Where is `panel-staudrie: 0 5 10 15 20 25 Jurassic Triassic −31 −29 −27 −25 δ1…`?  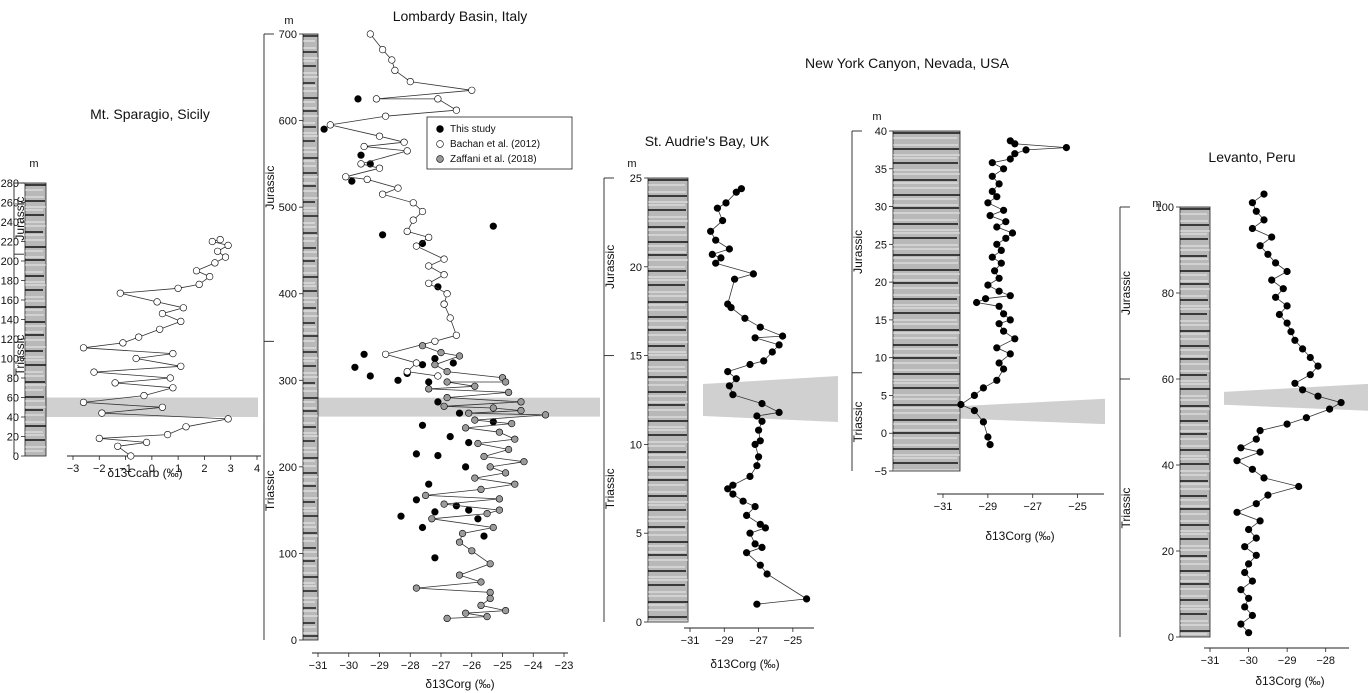
panel-staudrie: 0 5 10 15 20 25 Jurassic Triassic −31 −29 −27 −25 δ1… is located at coordinates (720, 422).